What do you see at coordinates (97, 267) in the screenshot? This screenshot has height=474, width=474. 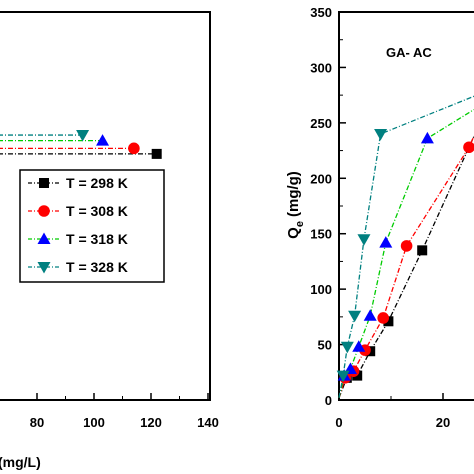 I see `legend-label: T = 328 K` at bounding box center [97, 267].